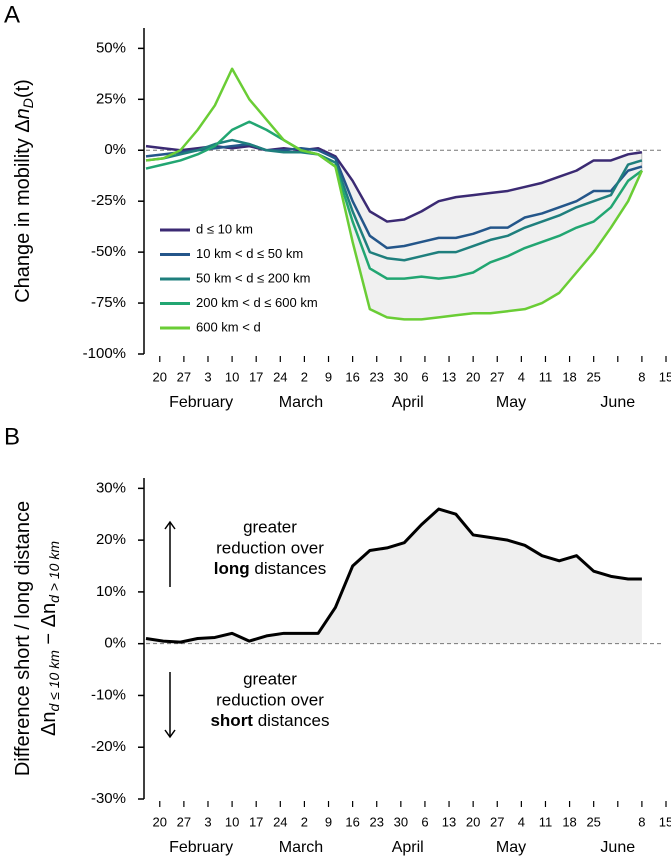 This screenshot has width=671, height=860. I want to click on y-tick-label: -50%, so click(108, 251).